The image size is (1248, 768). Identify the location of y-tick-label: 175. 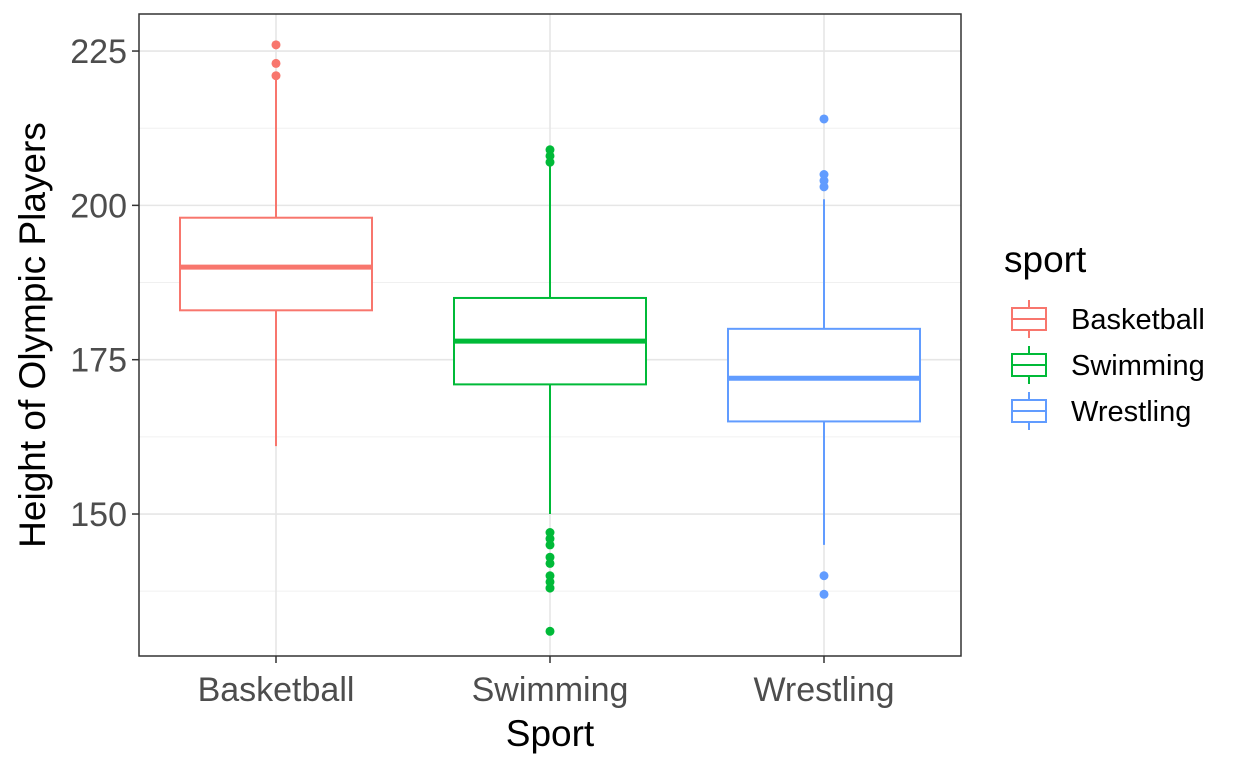
(98, 361).